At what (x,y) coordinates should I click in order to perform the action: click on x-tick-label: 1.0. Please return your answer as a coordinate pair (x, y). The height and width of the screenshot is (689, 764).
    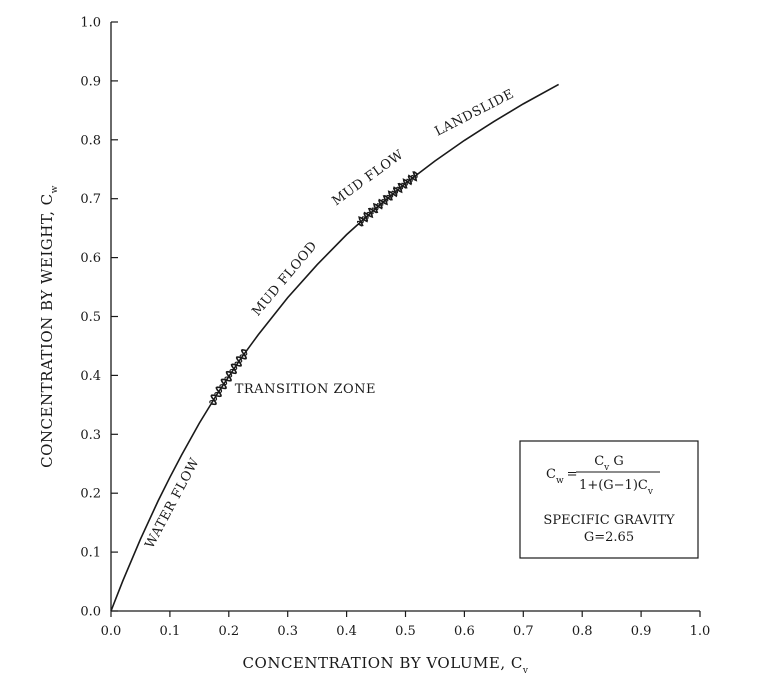
    Looking at the image, I should click on (700, 631).